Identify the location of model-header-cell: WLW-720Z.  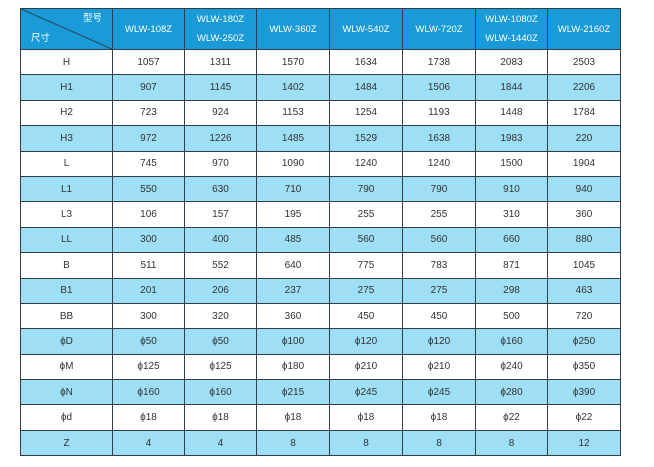
(439, 29).